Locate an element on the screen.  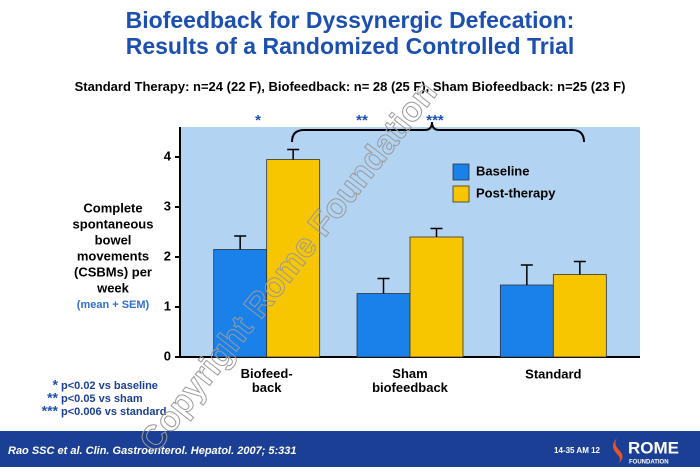
y-axis-note: (mean + SEM) is located at coordinates (113, 305).